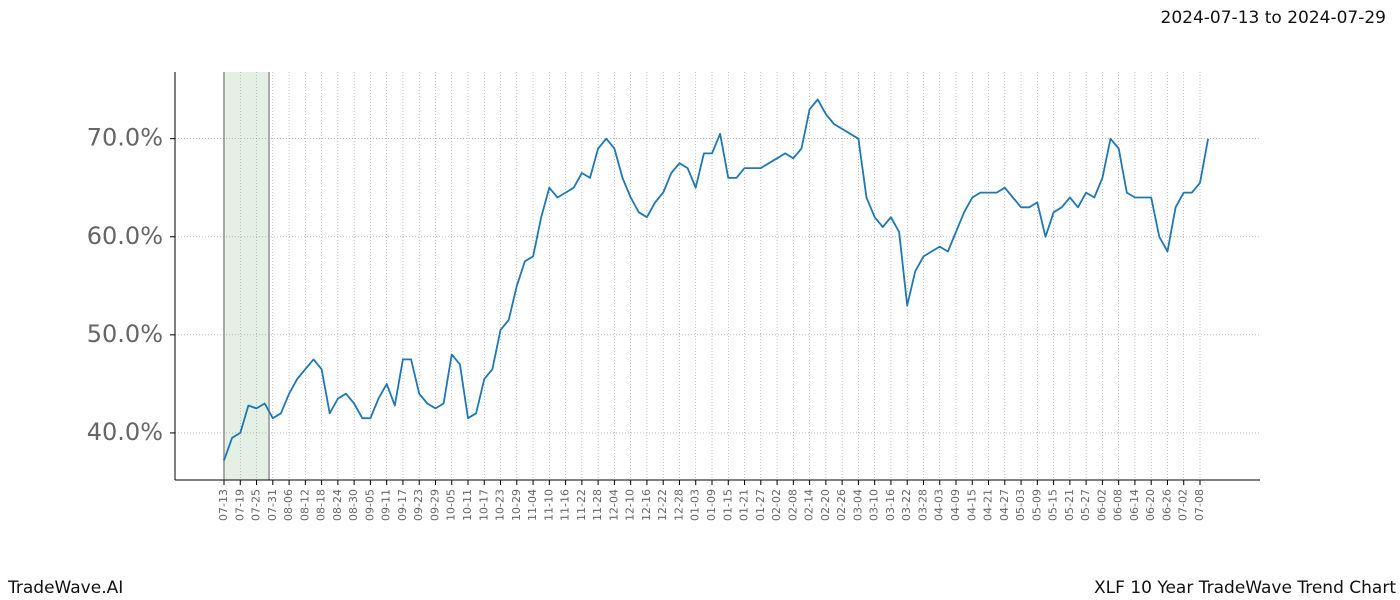 The image size is (1400, 600). What do you see at coordinates (1085, 505) in the screenshot?
I see `x-tick-label: 05-27` at bounding box center [1085, 505].